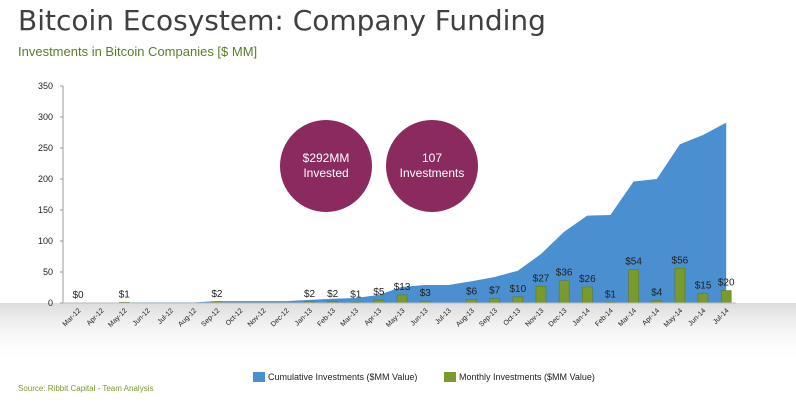  Describe the element at coordinates (398, 333) in the screenshot. I see `floor-shadow` at that location.